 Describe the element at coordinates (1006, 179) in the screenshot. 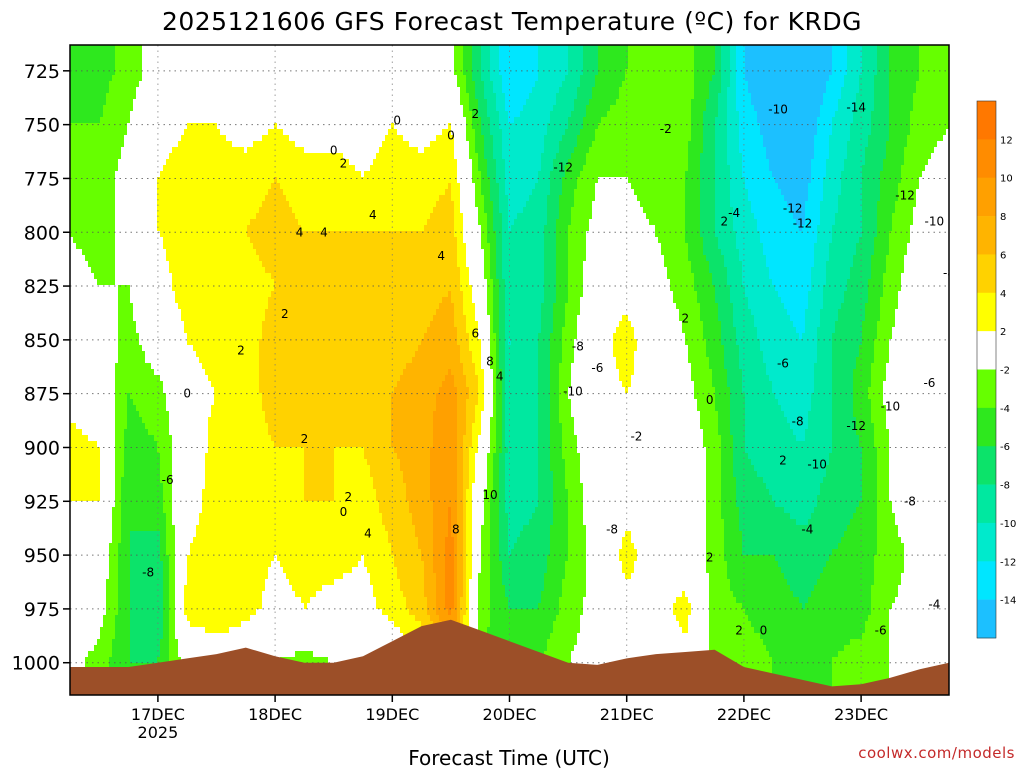

I see `colorbar-label: 10` at that location.